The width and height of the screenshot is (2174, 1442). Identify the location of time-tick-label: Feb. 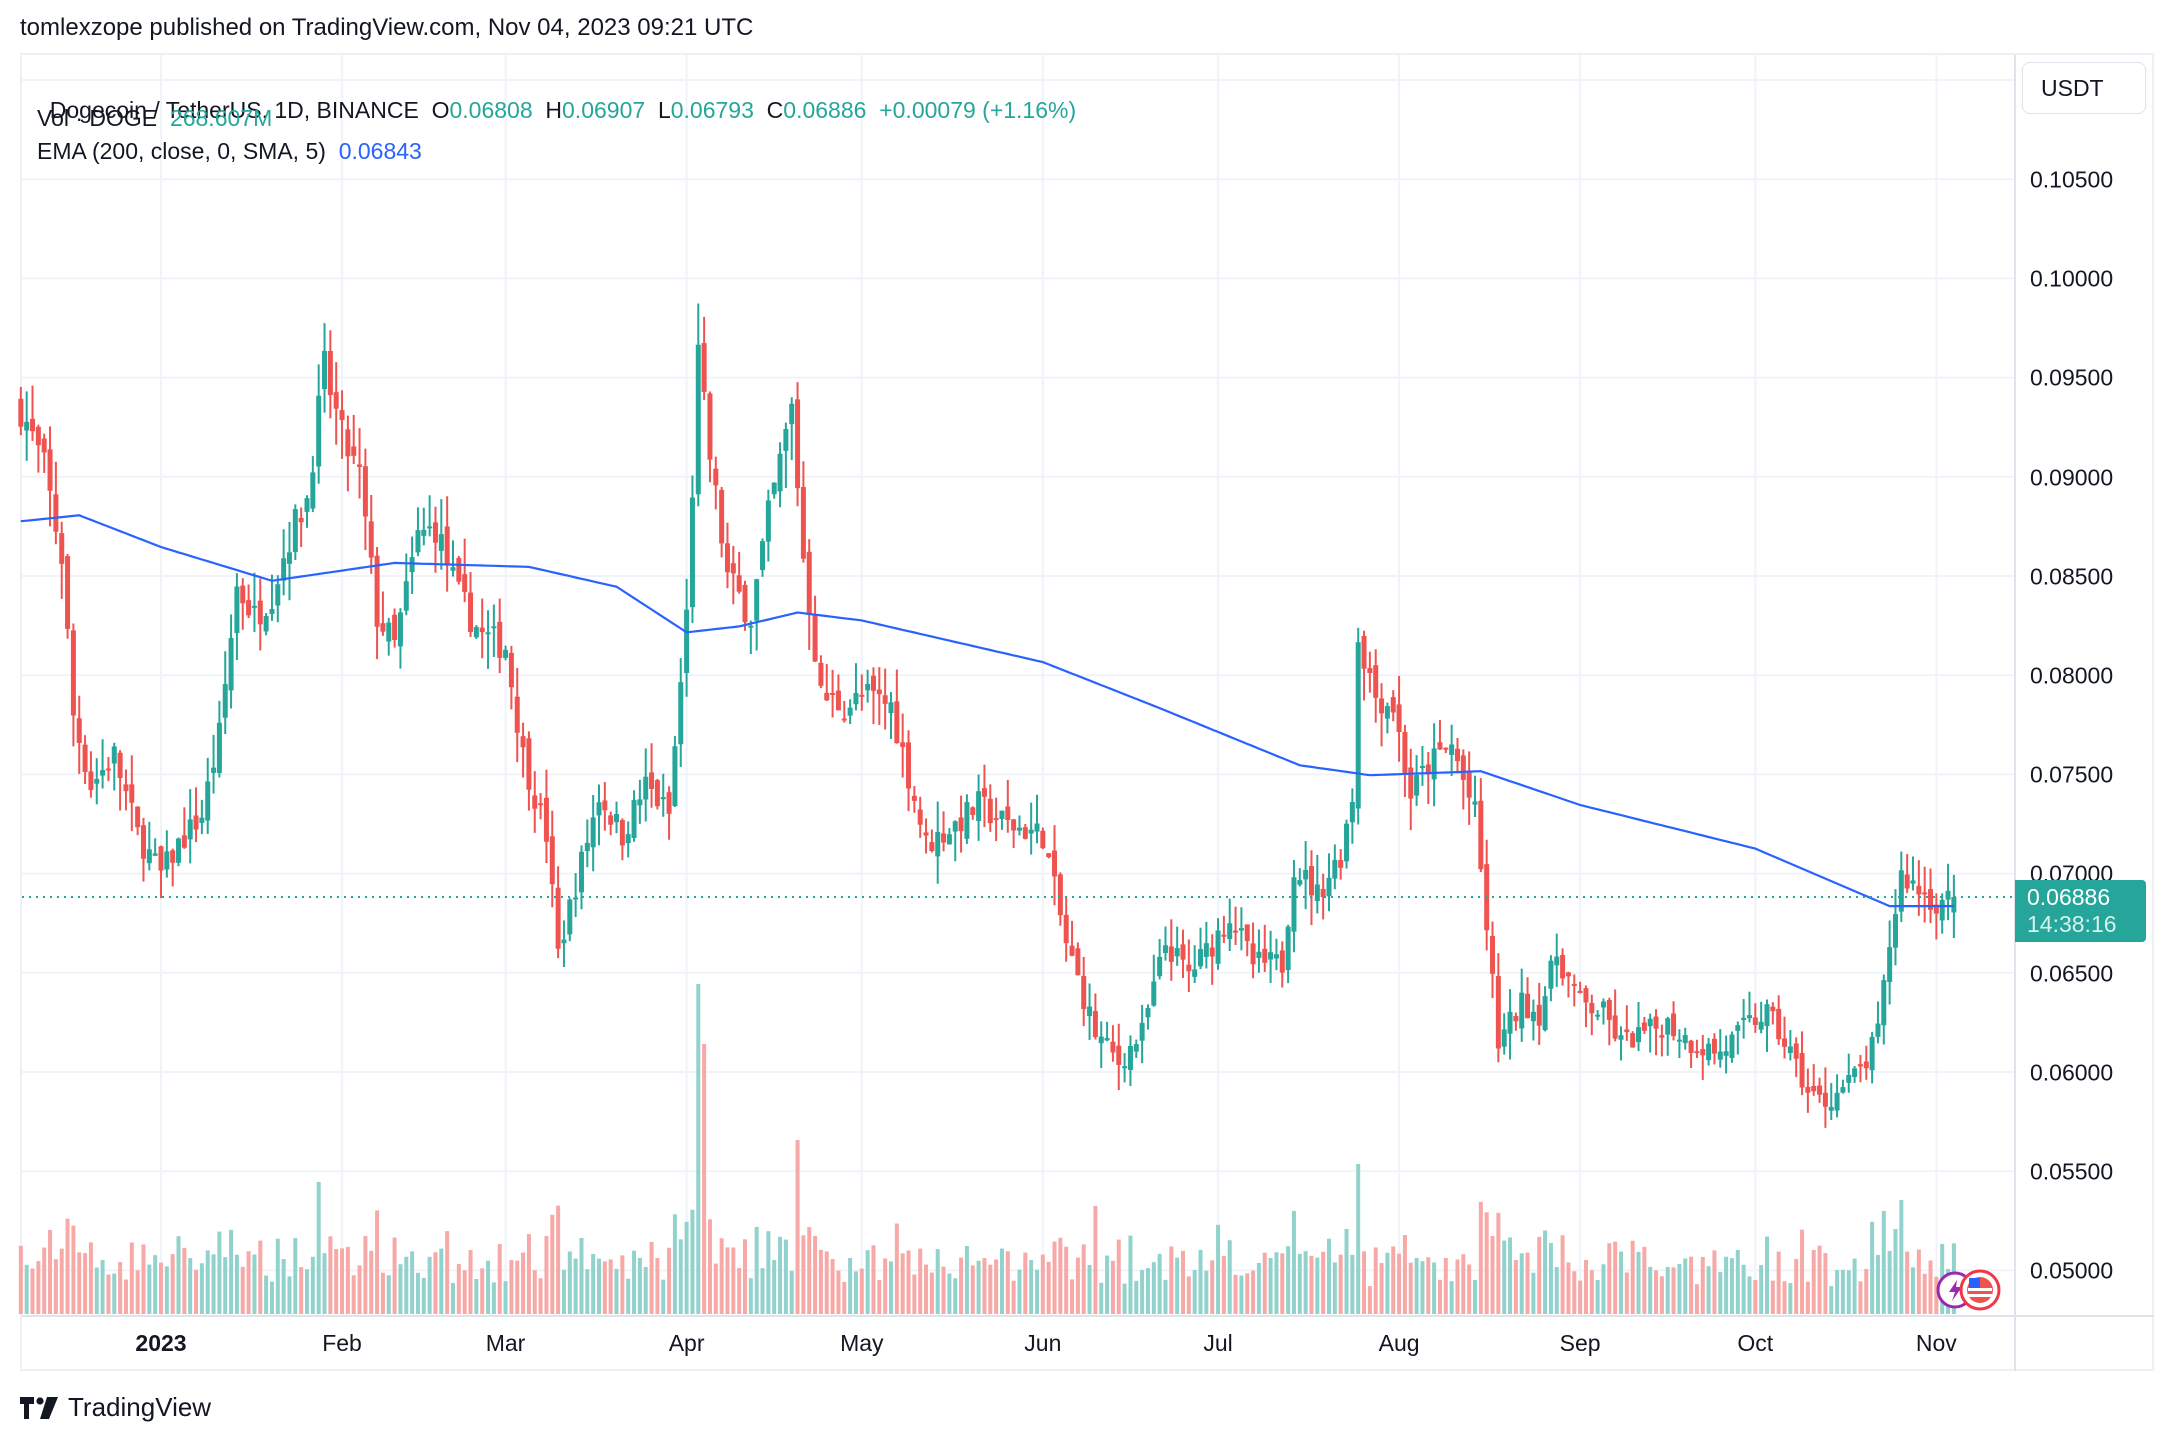
(342, 1343).